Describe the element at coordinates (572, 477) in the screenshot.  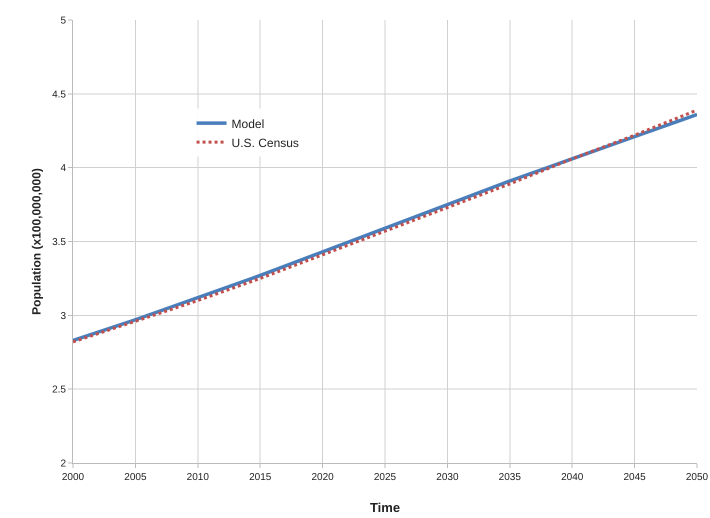
I see `x-tick-label: 2040` at that location.